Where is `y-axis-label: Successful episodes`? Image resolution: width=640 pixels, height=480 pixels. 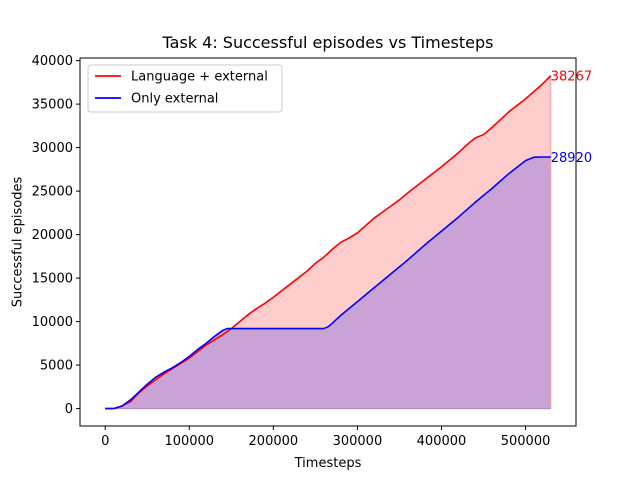
y-axis-label: Successful episodes is located at coordinates (18, 242).